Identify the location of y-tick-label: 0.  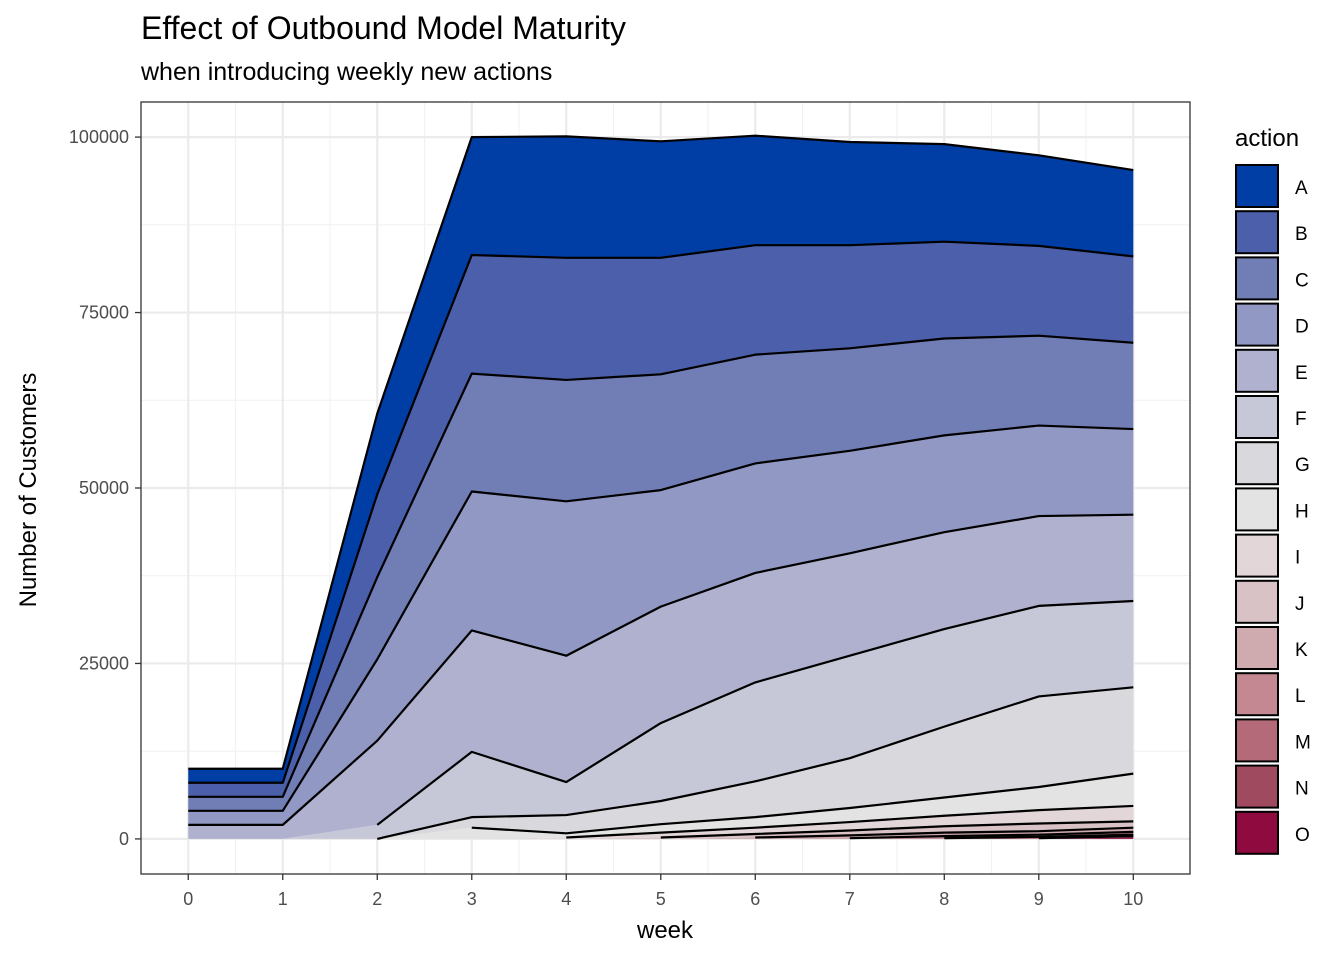
(124, 839).